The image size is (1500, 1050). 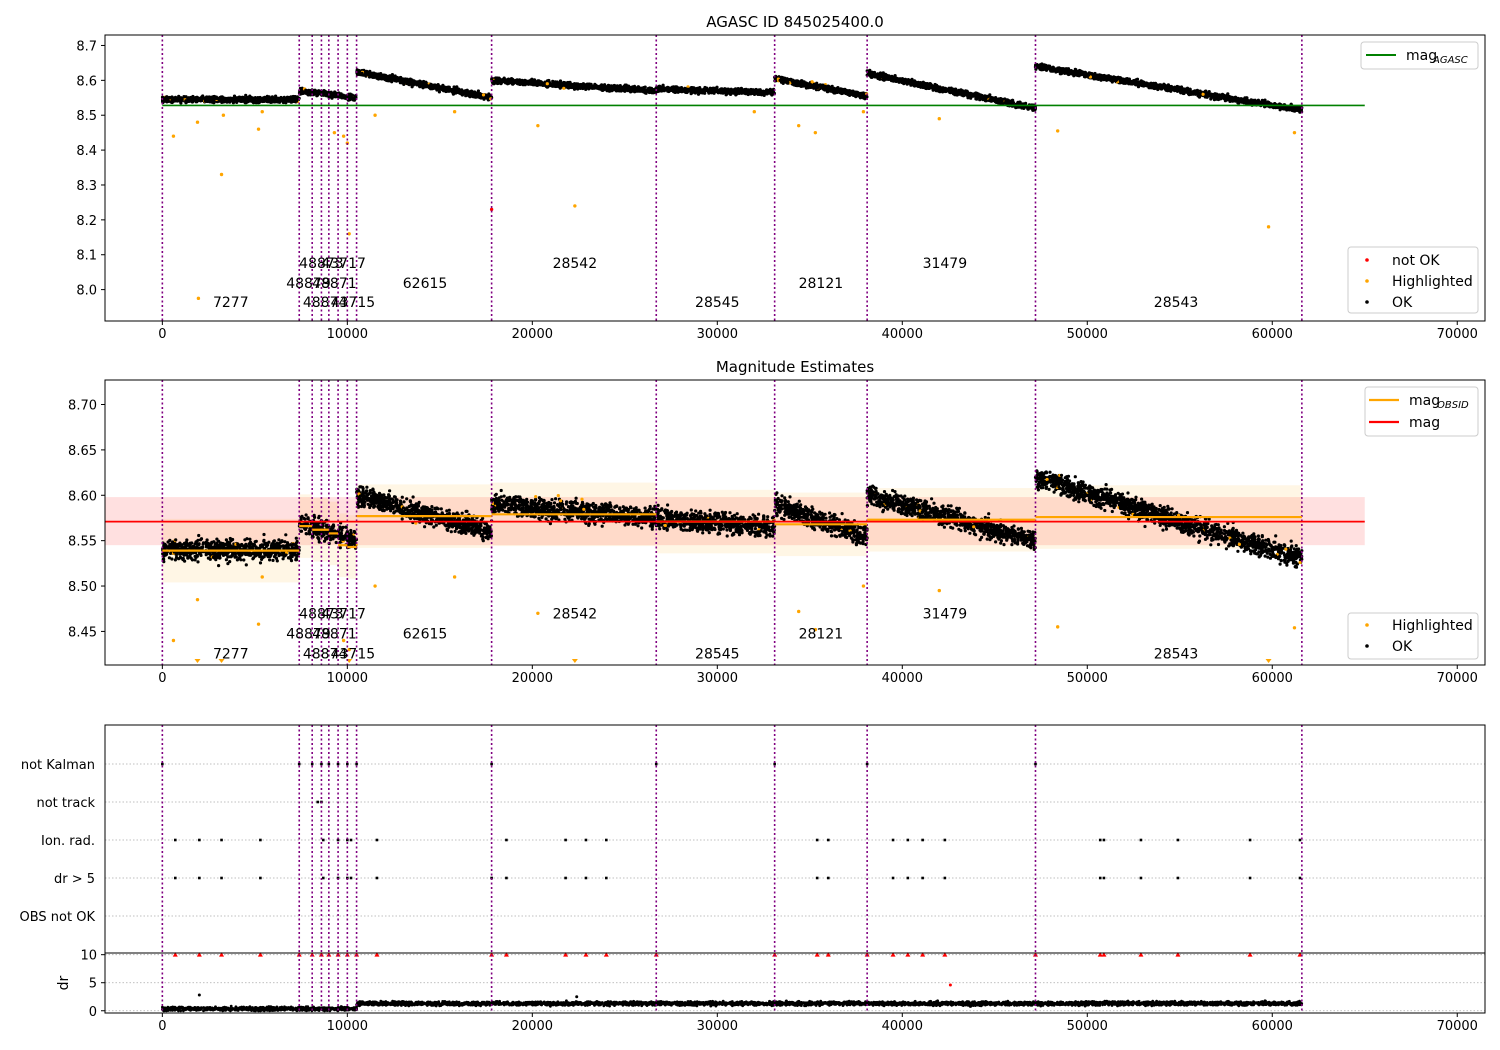 What do you see at coordinates (795, 22) in the screenshot?
I see `agasc-panel-title: AGASC ID 845025400.0` at bounding box center [795, 22].